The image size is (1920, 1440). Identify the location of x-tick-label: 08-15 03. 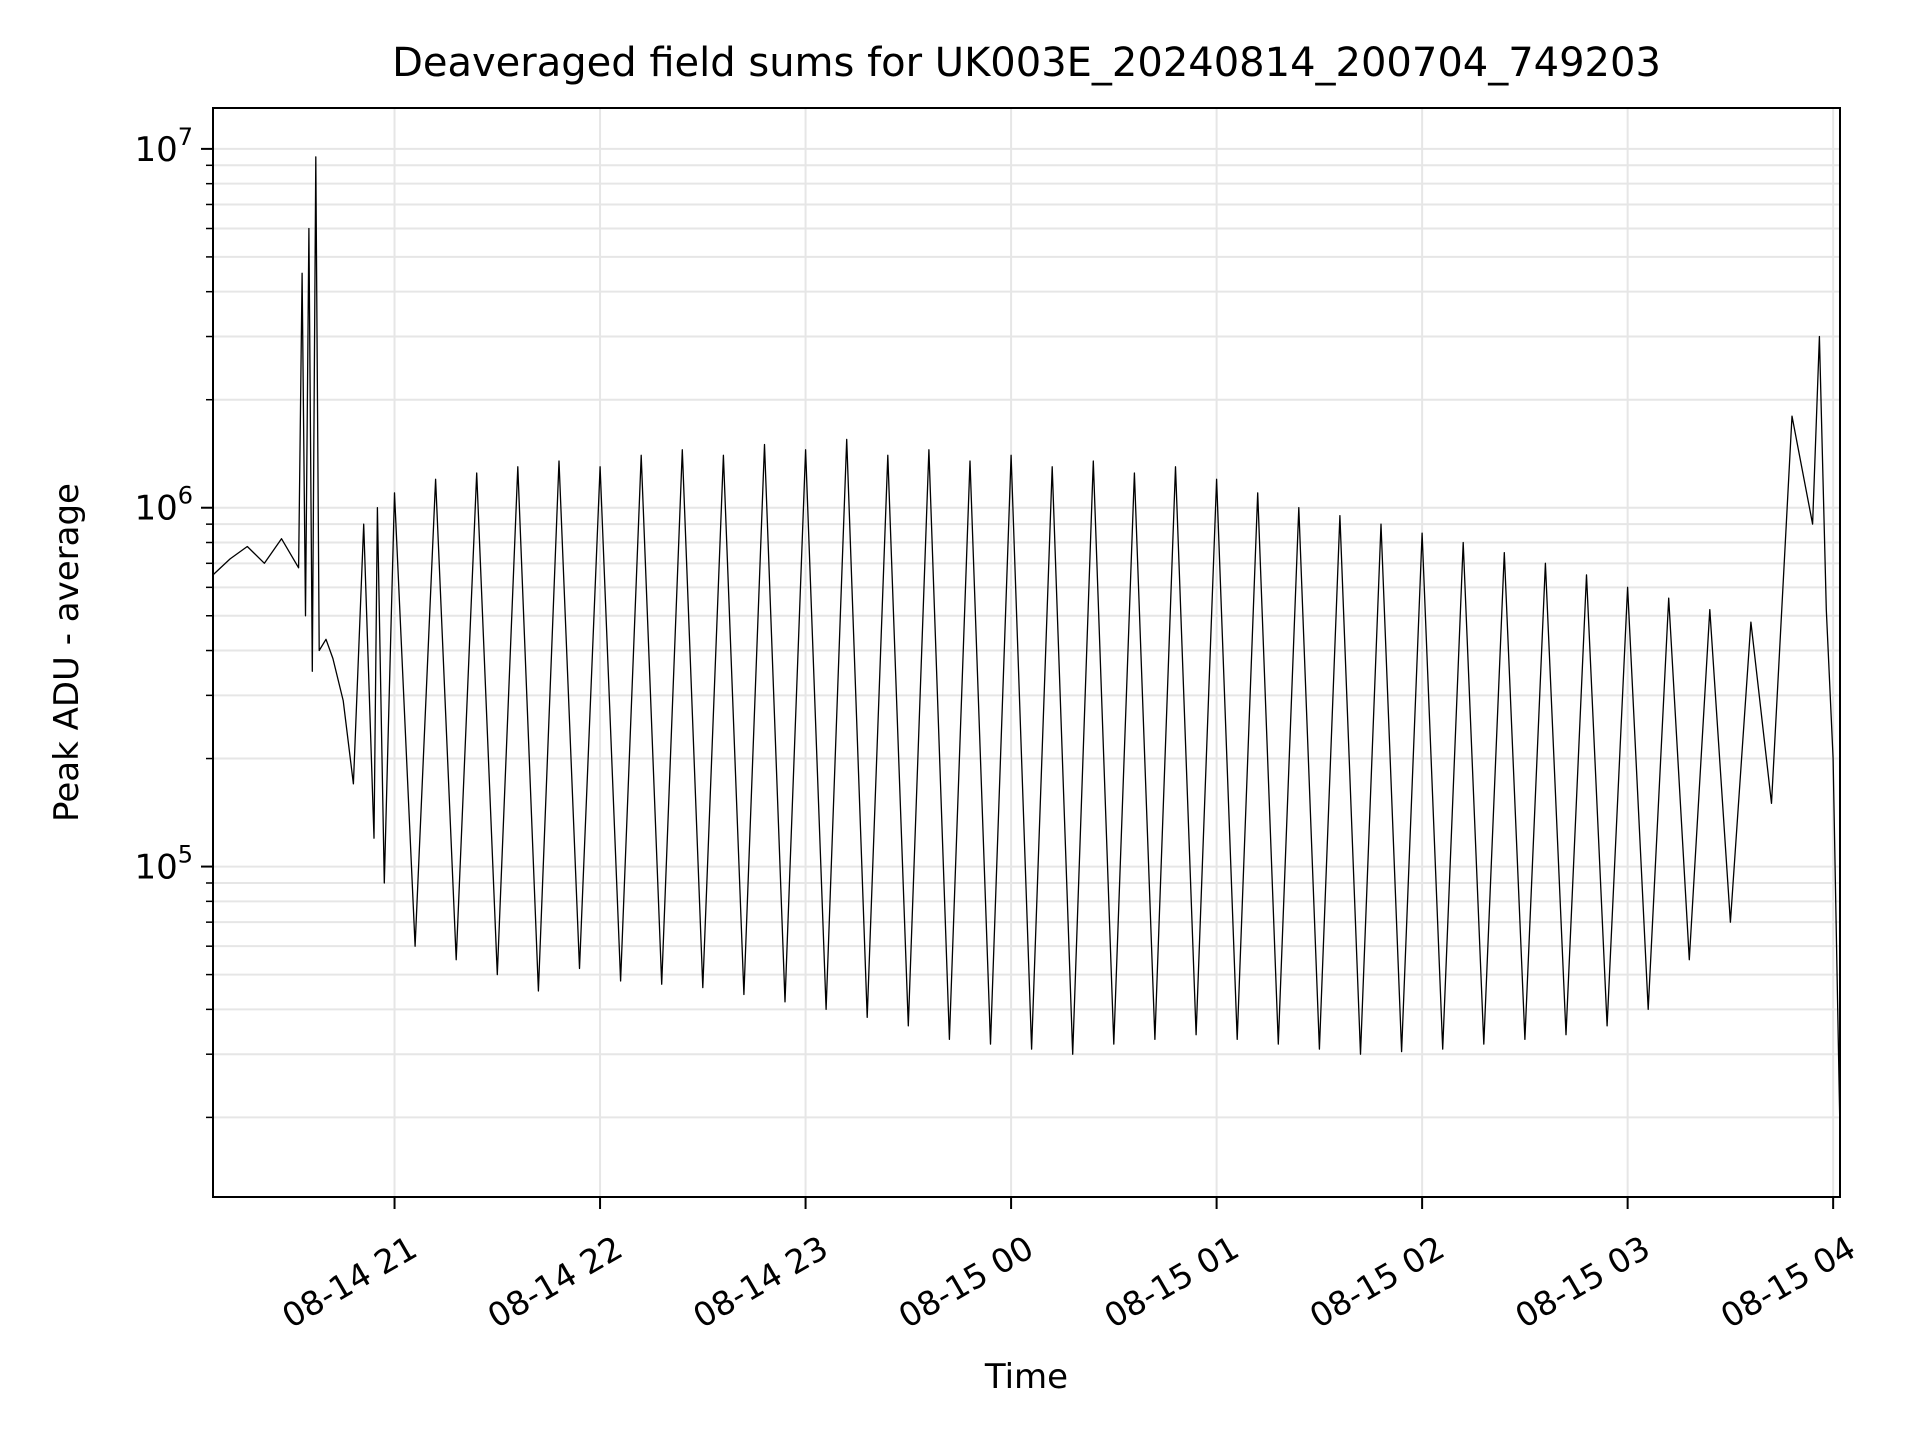
(1582, 1282).